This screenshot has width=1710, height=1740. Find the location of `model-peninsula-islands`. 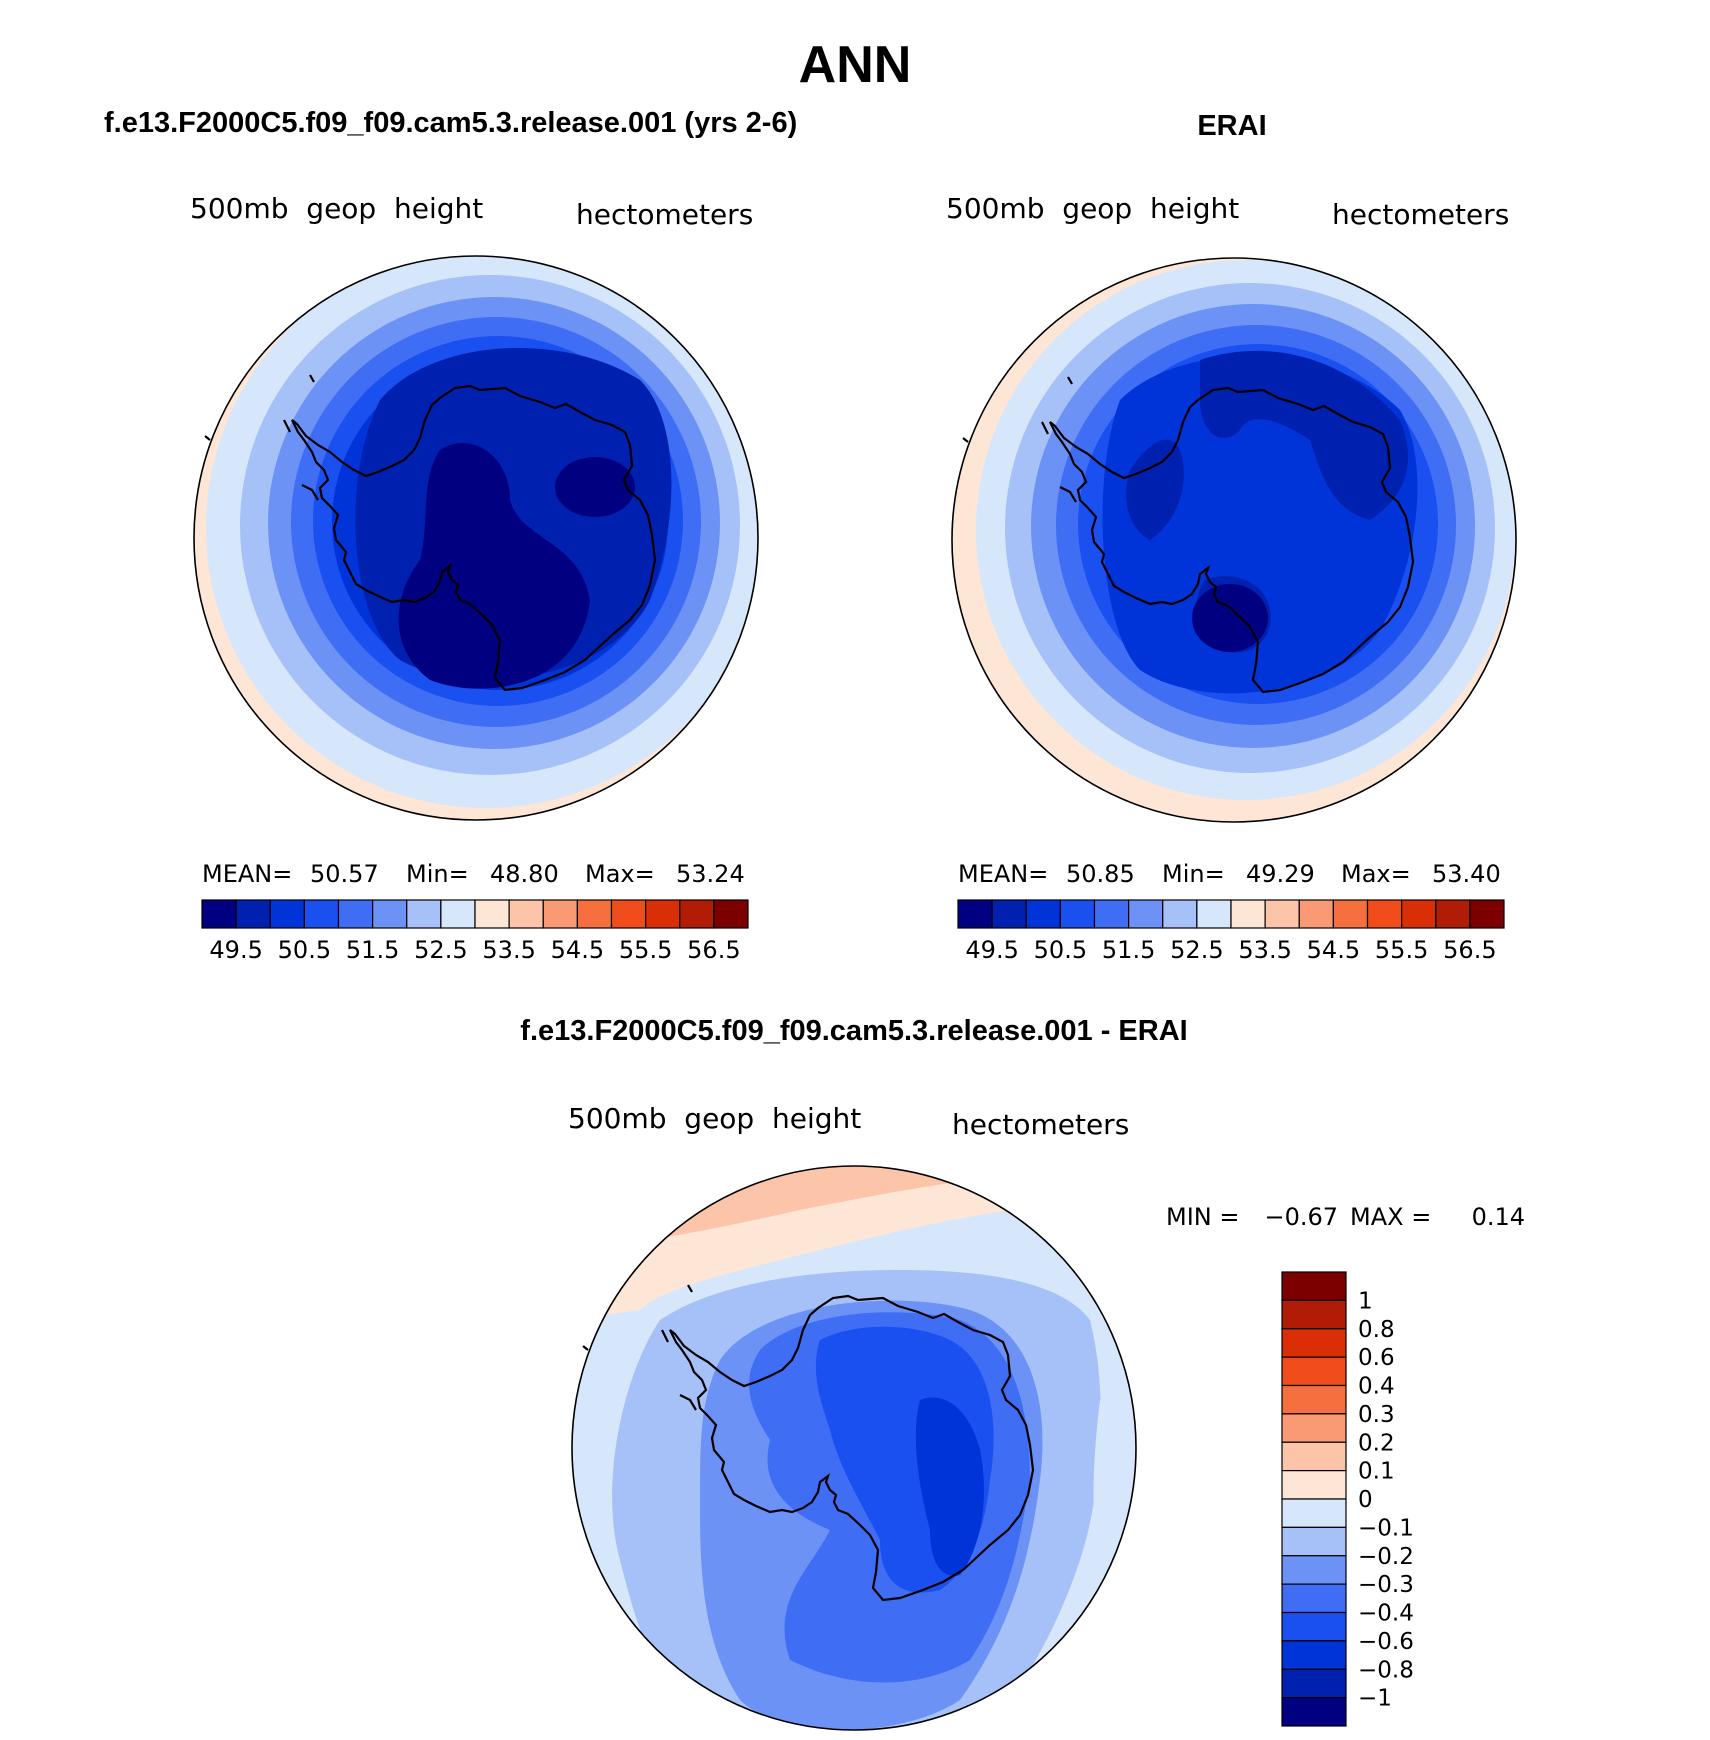

model-peninsula-islands is located at coordinates (261, 437).